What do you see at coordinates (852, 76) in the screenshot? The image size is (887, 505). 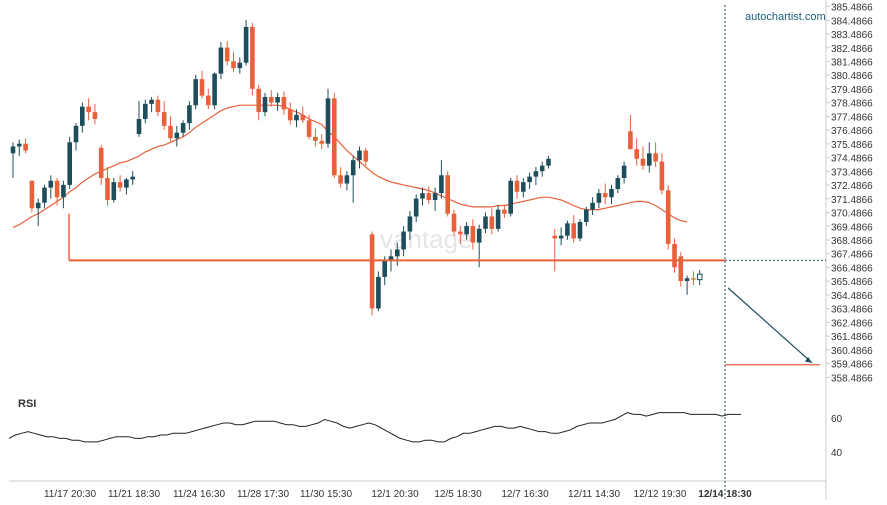 I see `price-tick-label: 380.4866` at bounding box center [852, 76].